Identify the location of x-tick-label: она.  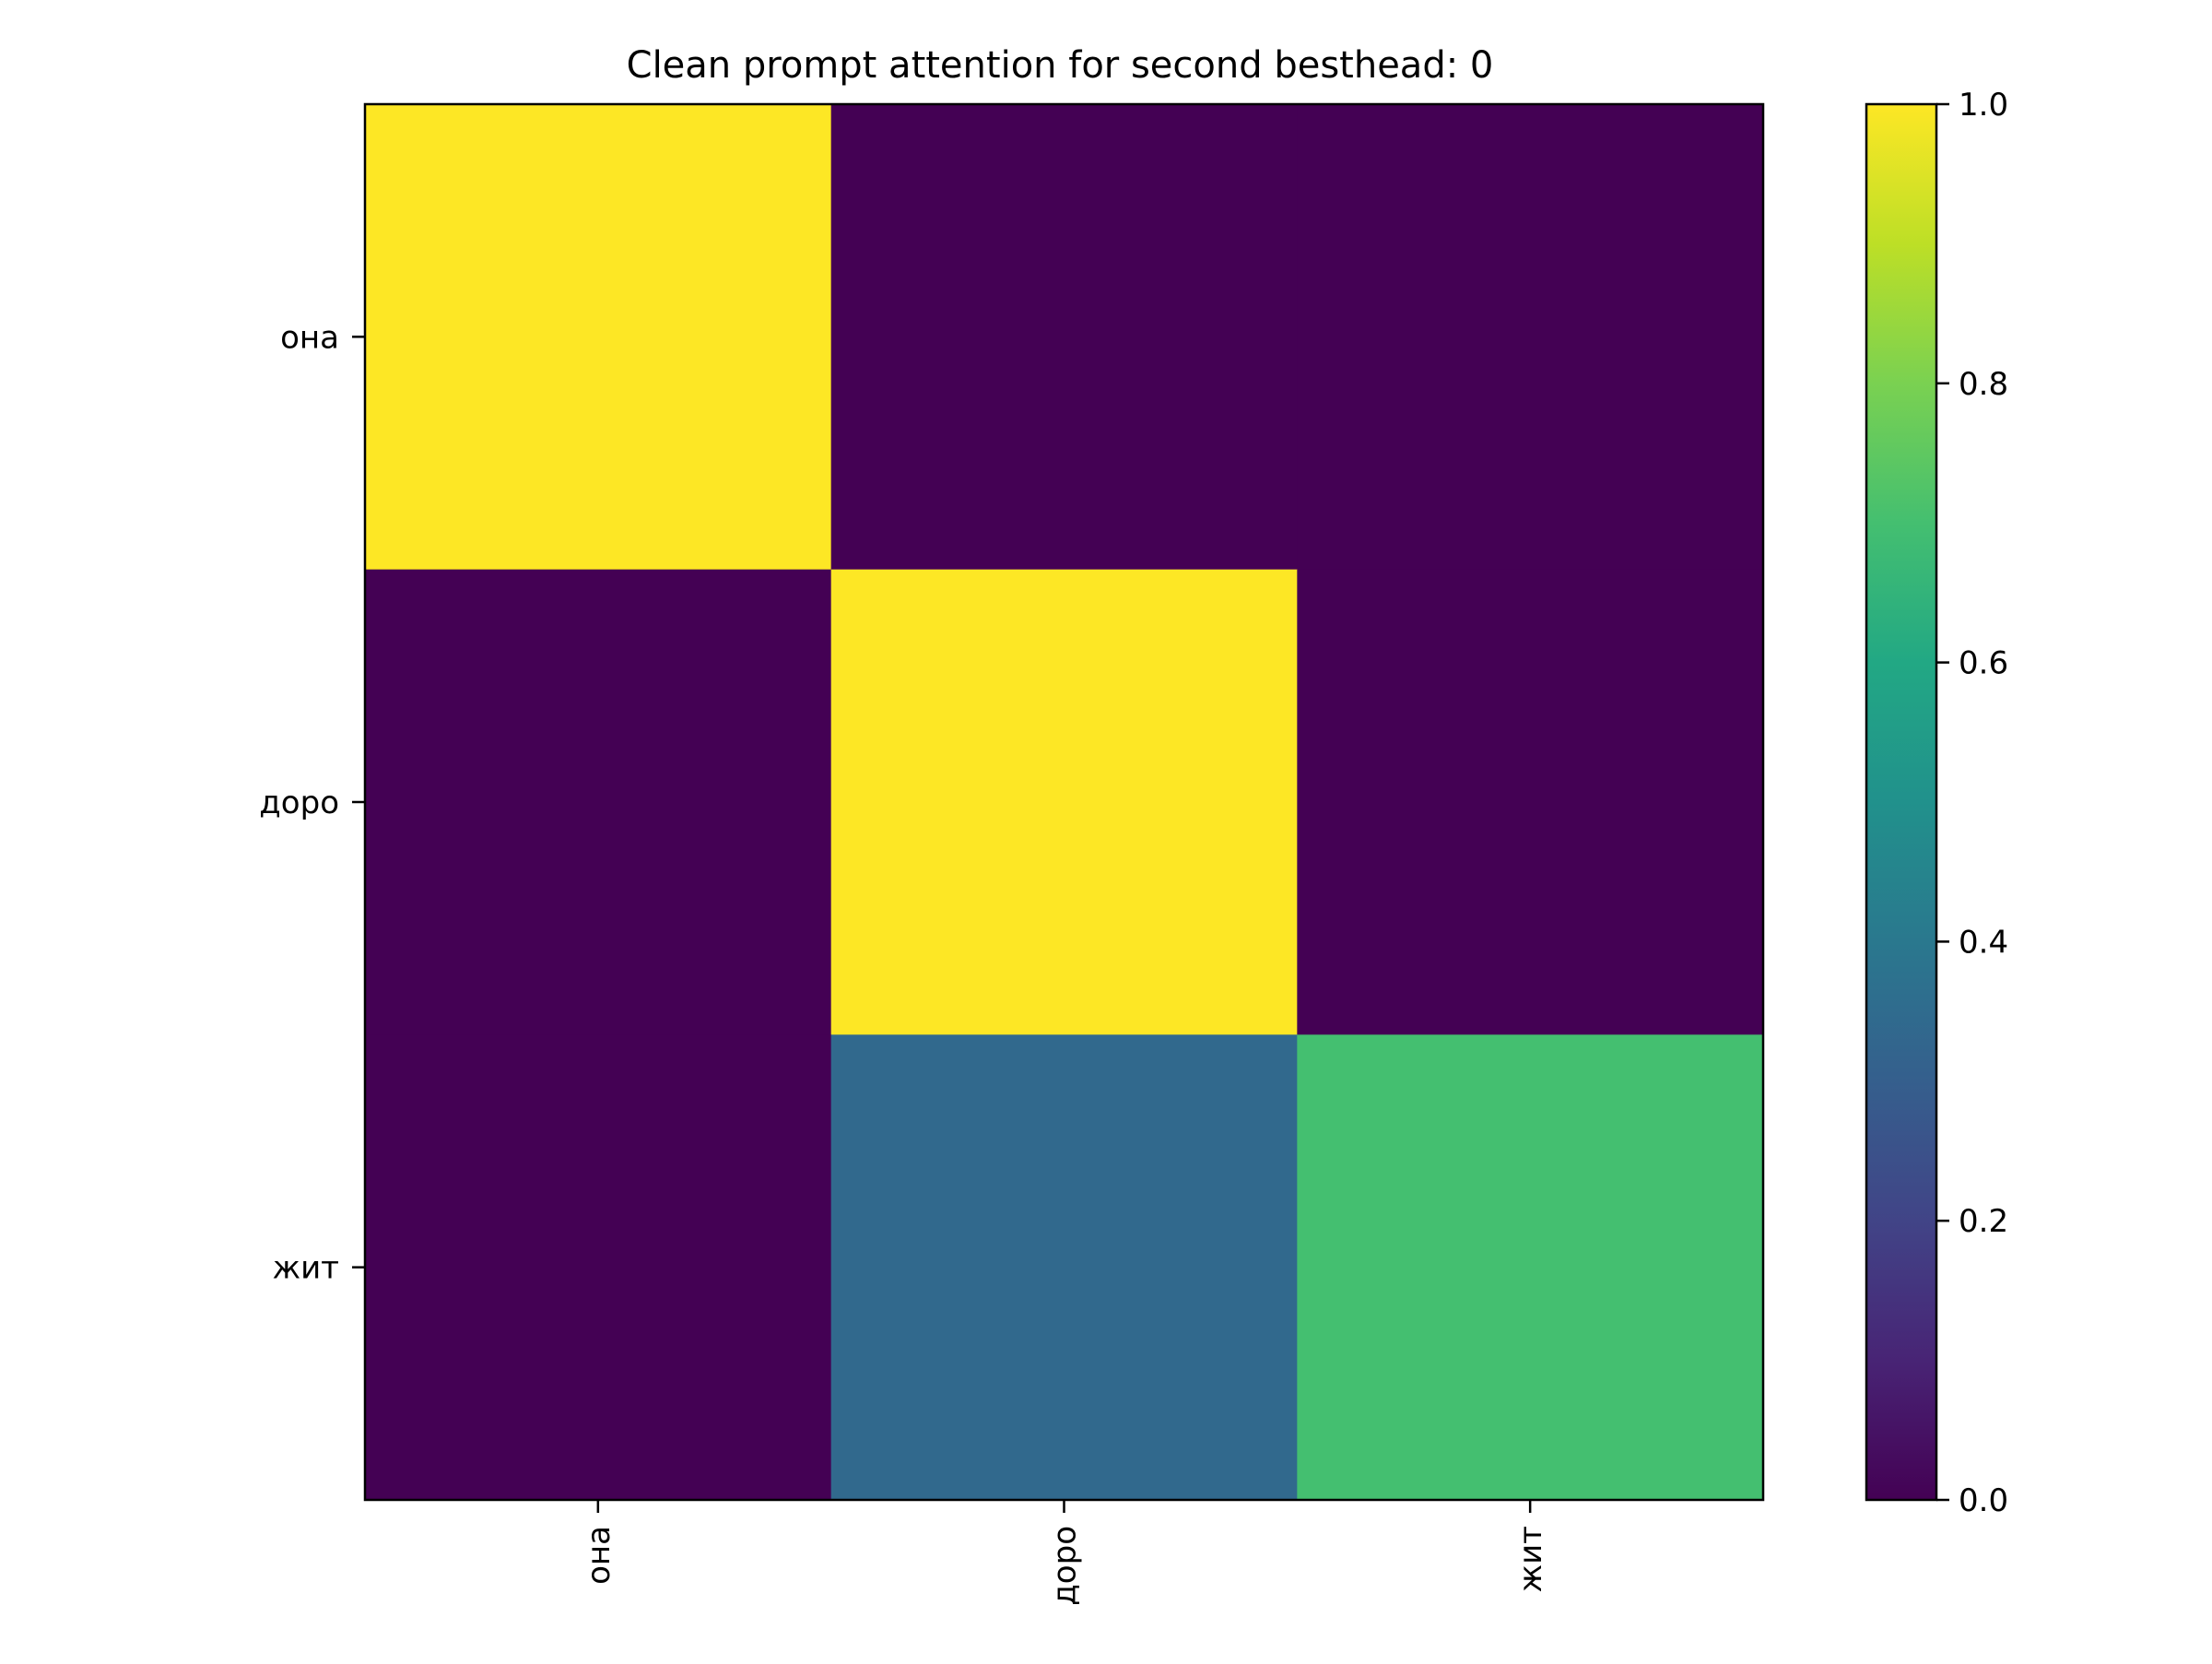
(599, 1555).